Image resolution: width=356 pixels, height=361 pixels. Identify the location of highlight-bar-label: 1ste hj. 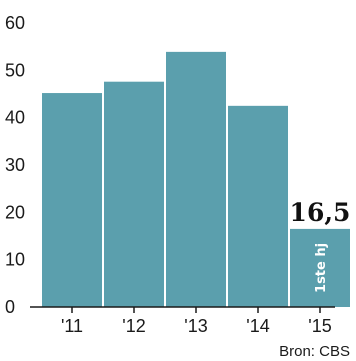
(321, 268).